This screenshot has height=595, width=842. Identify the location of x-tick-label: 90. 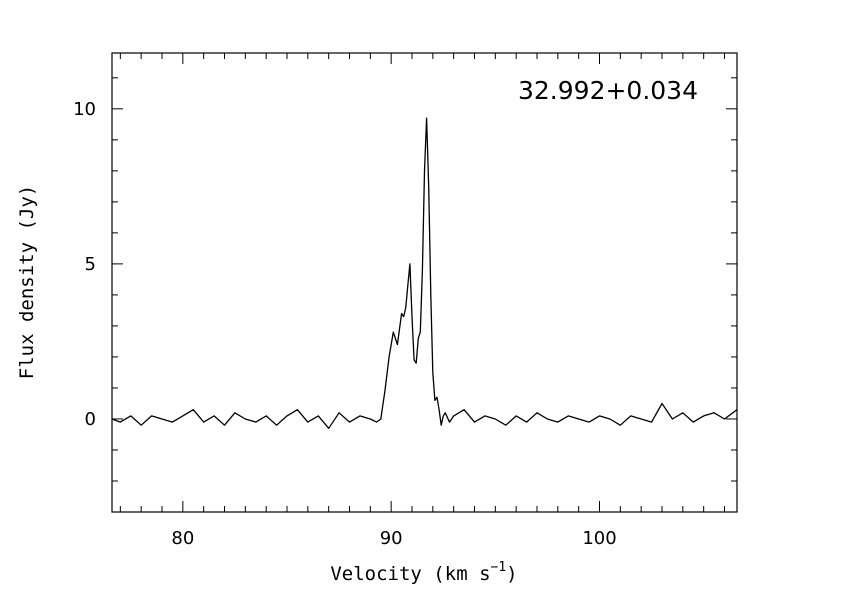
(391, 538).